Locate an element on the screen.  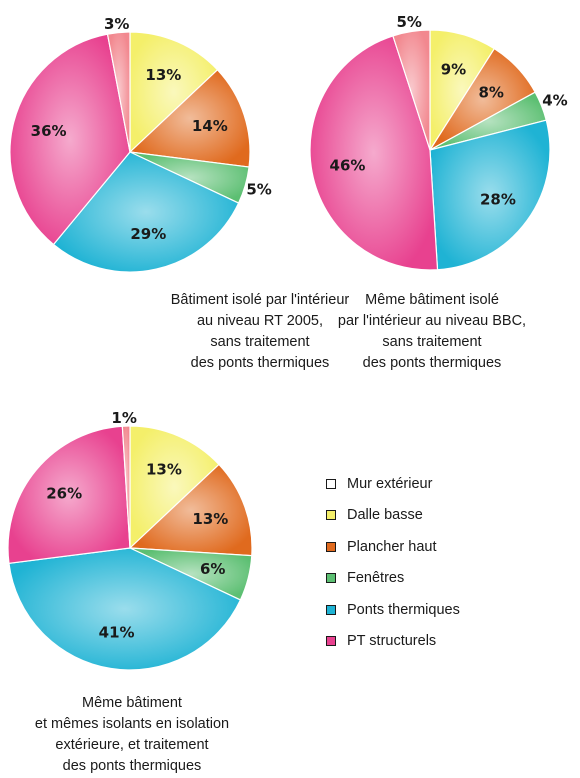
legend-item-mur-exterieur: Mur extérieur is located at coordinates (393, 484).